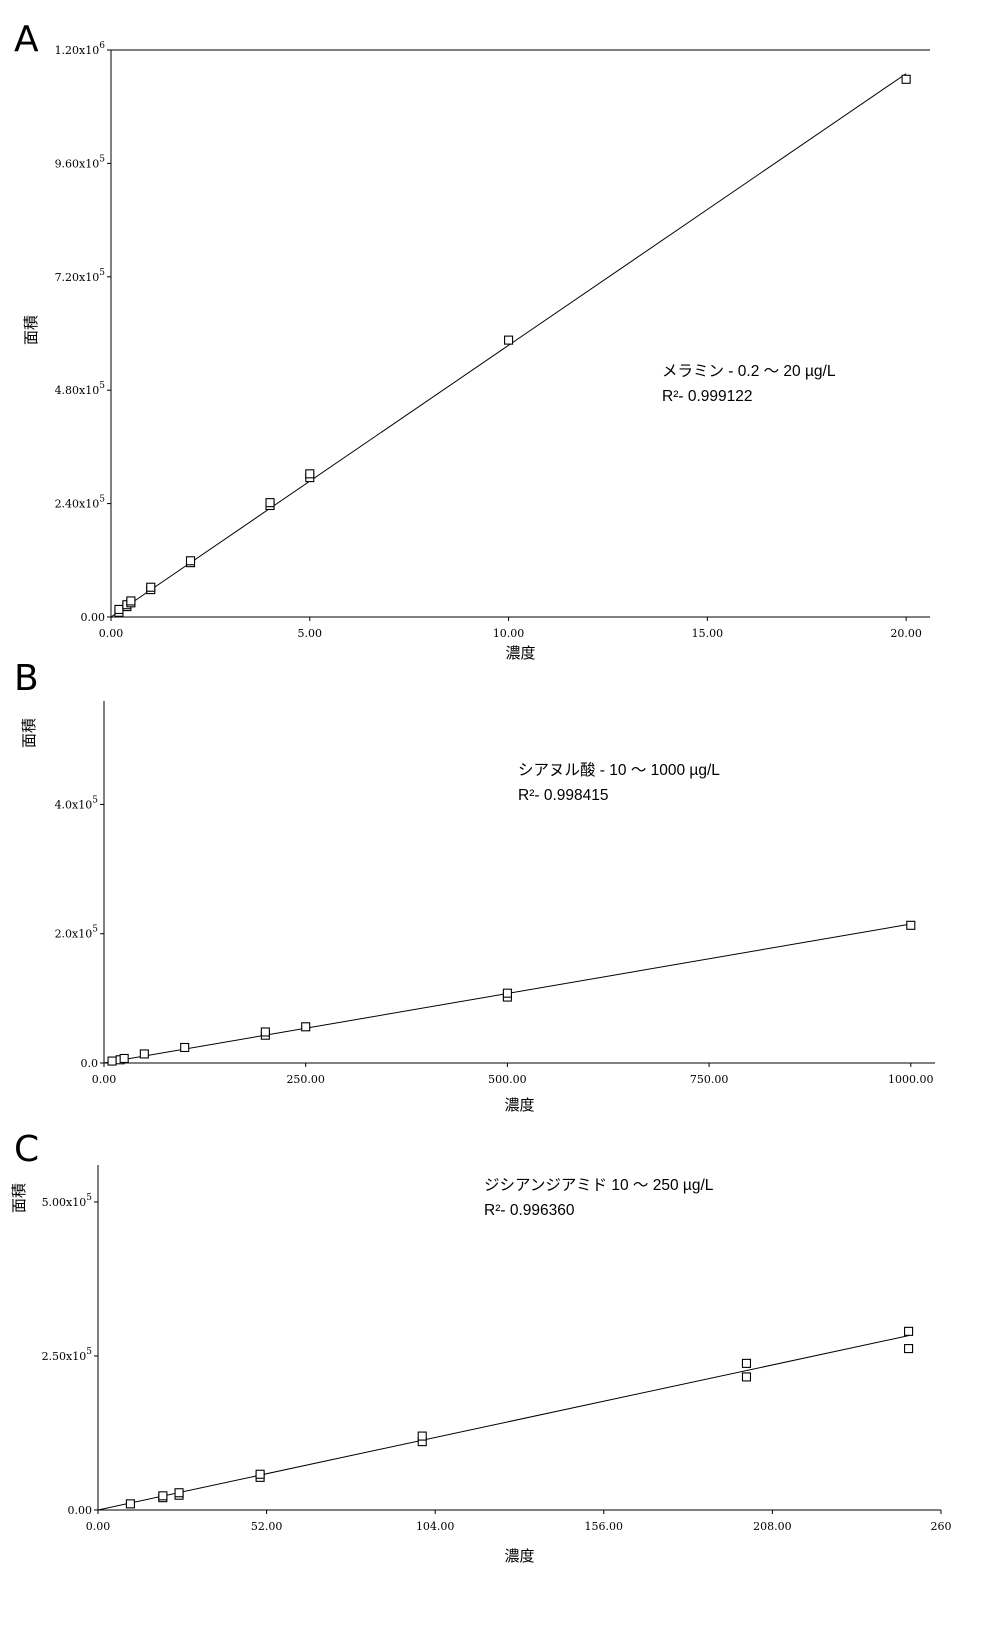 The height and width of the screenshot is (1638, 1000). Describe the element at coordinates (80, 49) in the screenshot. I see `y-tick-label: 1.20x10⁶` at that location.